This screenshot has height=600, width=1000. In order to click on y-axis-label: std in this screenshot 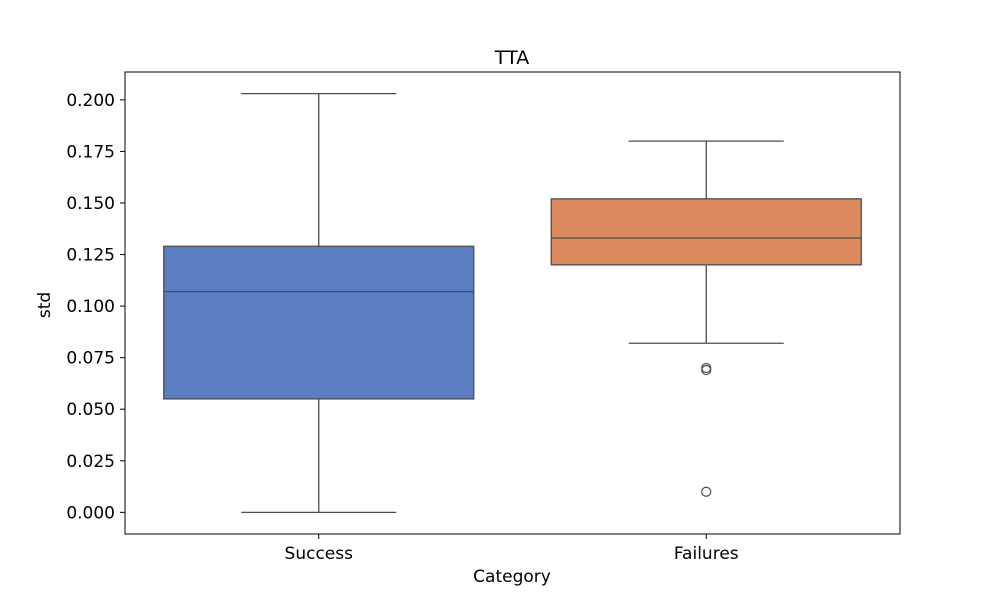, I will do `click(45, 305)`.